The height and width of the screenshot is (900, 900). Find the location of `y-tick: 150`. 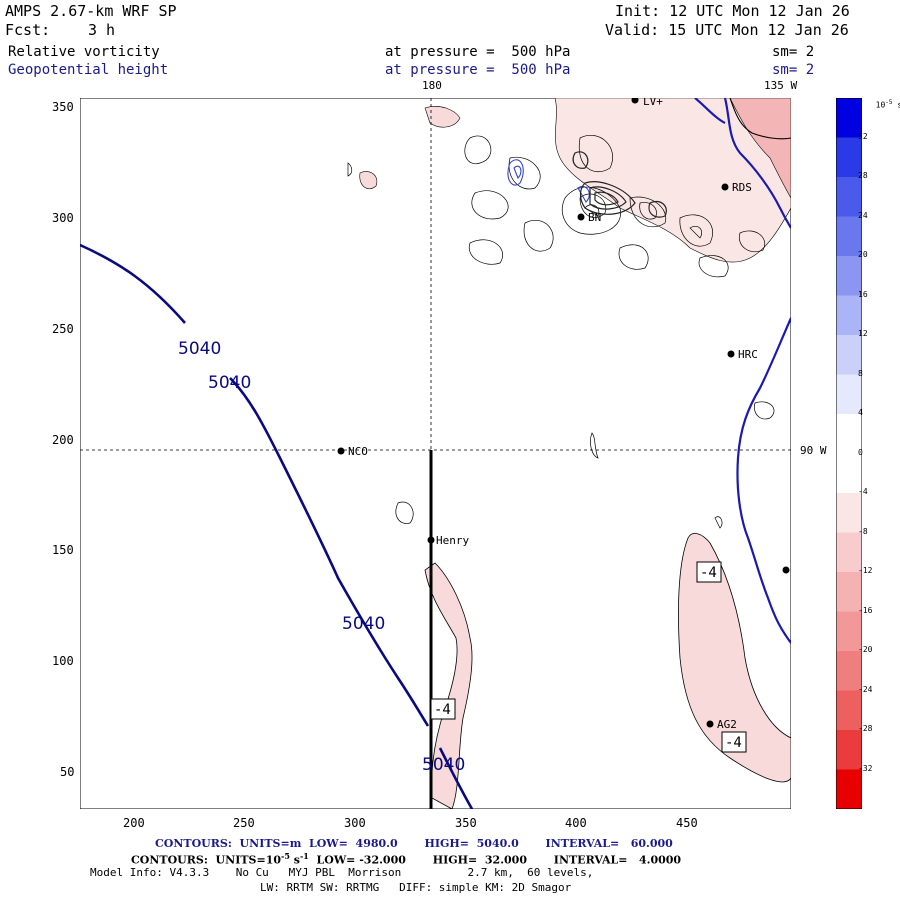

y-tick: 150 is located at coordinates (63, 550).